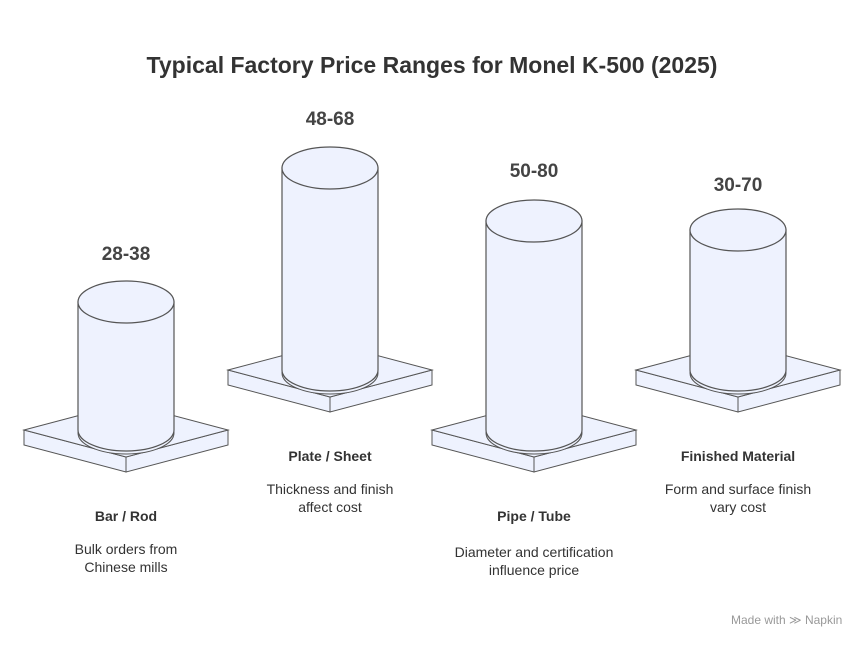 This screenshot has width=864, height=649. I want to click on category-label: Finished Material, so click(738, 456).